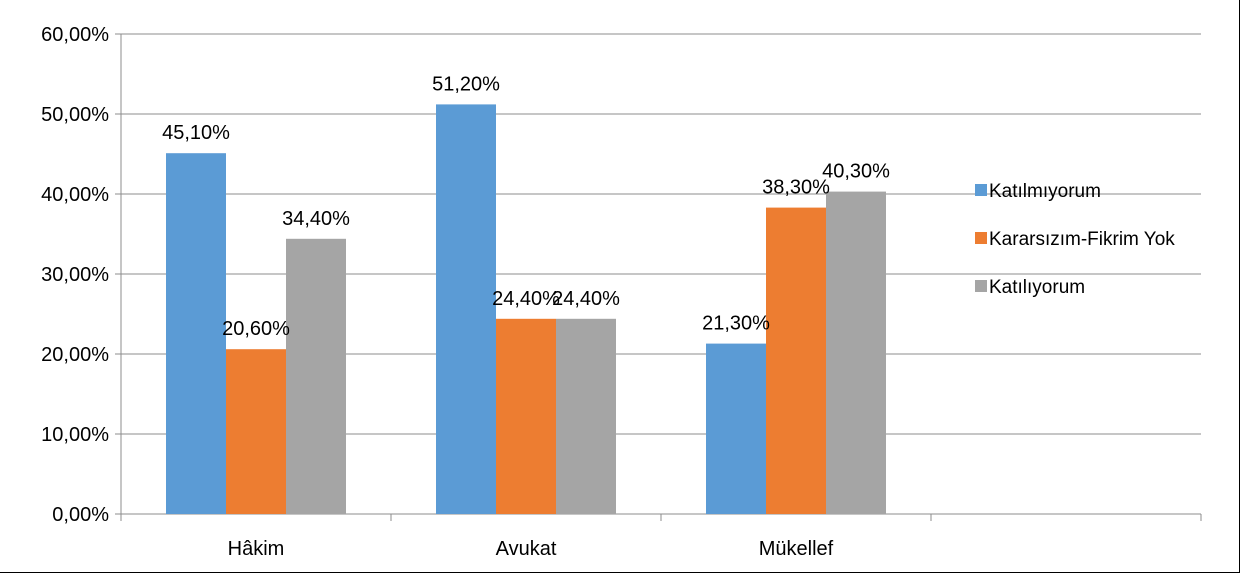 The height and width of the screenshot is (574, 1241). Describe the element at coordinates (316, 219) in the screenshot. I see `data-label: 34,40%` at that location.